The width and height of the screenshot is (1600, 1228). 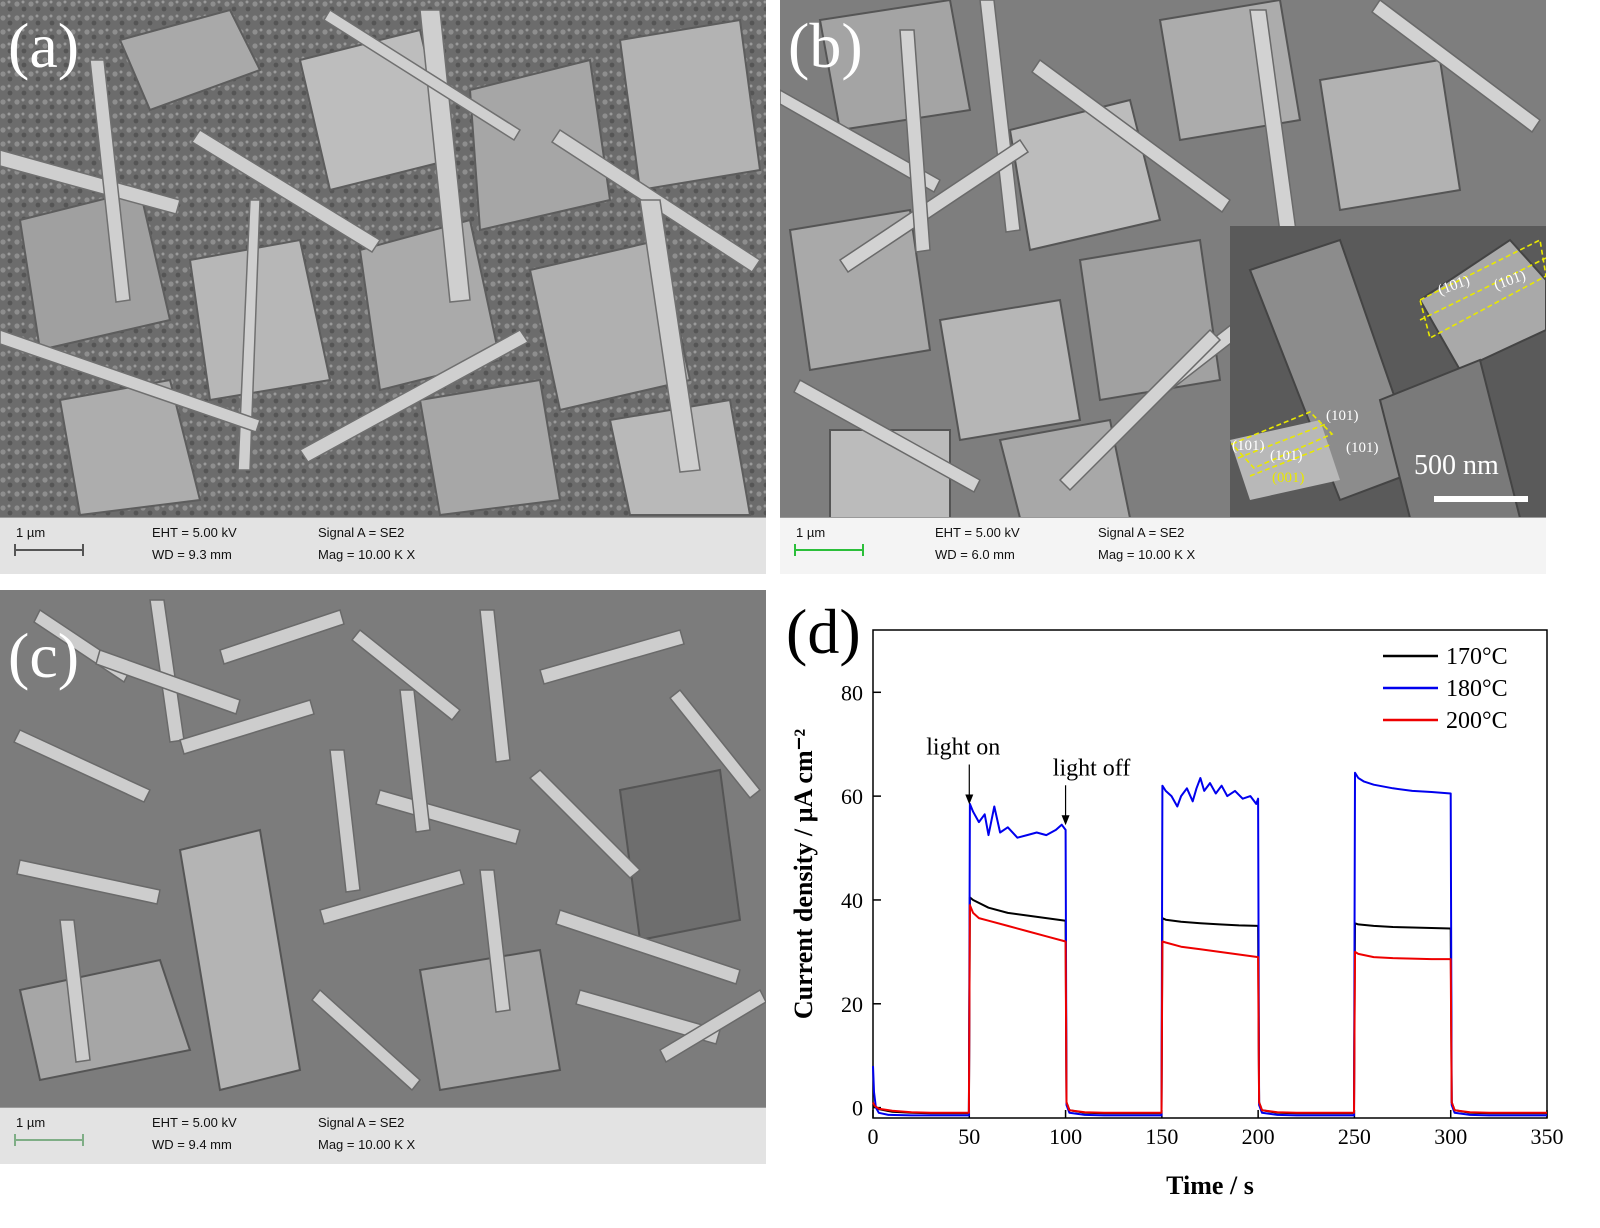 What do you see at coordinates (857, 1108) in the screenshot?
I see `y-tick-label-0: 0` at bounding box center [857, 1108].